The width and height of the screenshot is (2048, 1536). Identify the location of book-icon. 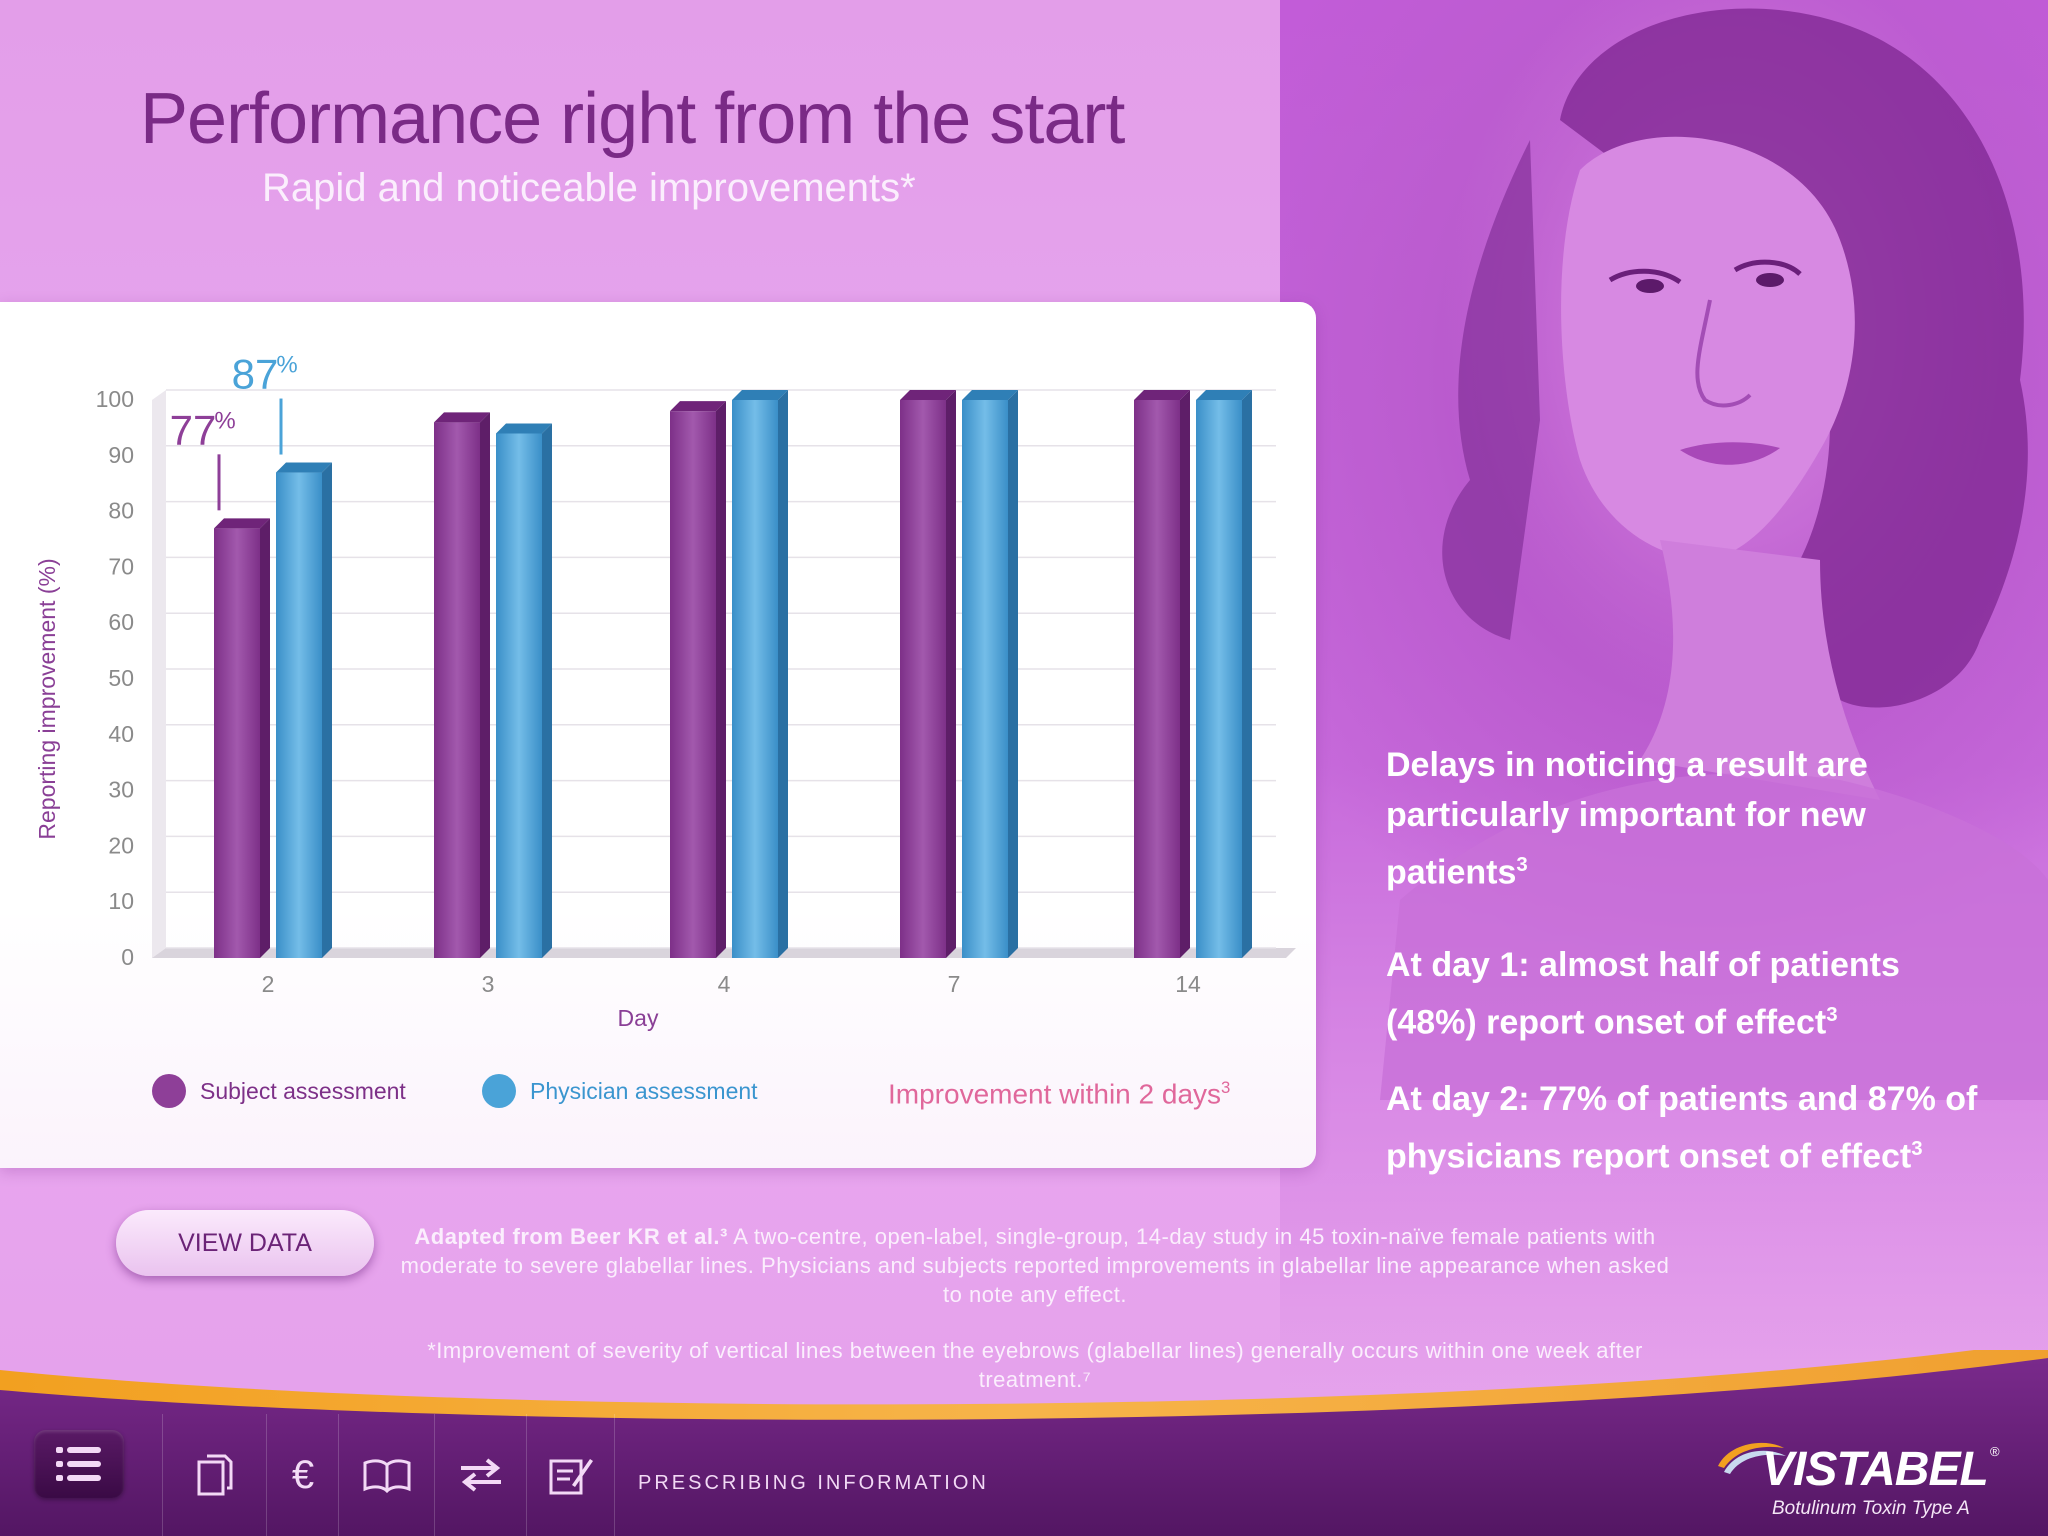
(387, 1476).